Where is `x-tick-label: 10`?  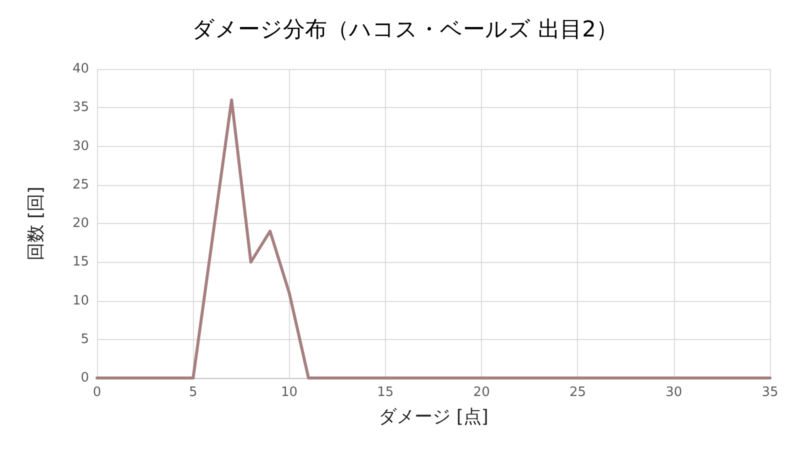 x-tick-label: 10 is located at coordinates (289, 392).